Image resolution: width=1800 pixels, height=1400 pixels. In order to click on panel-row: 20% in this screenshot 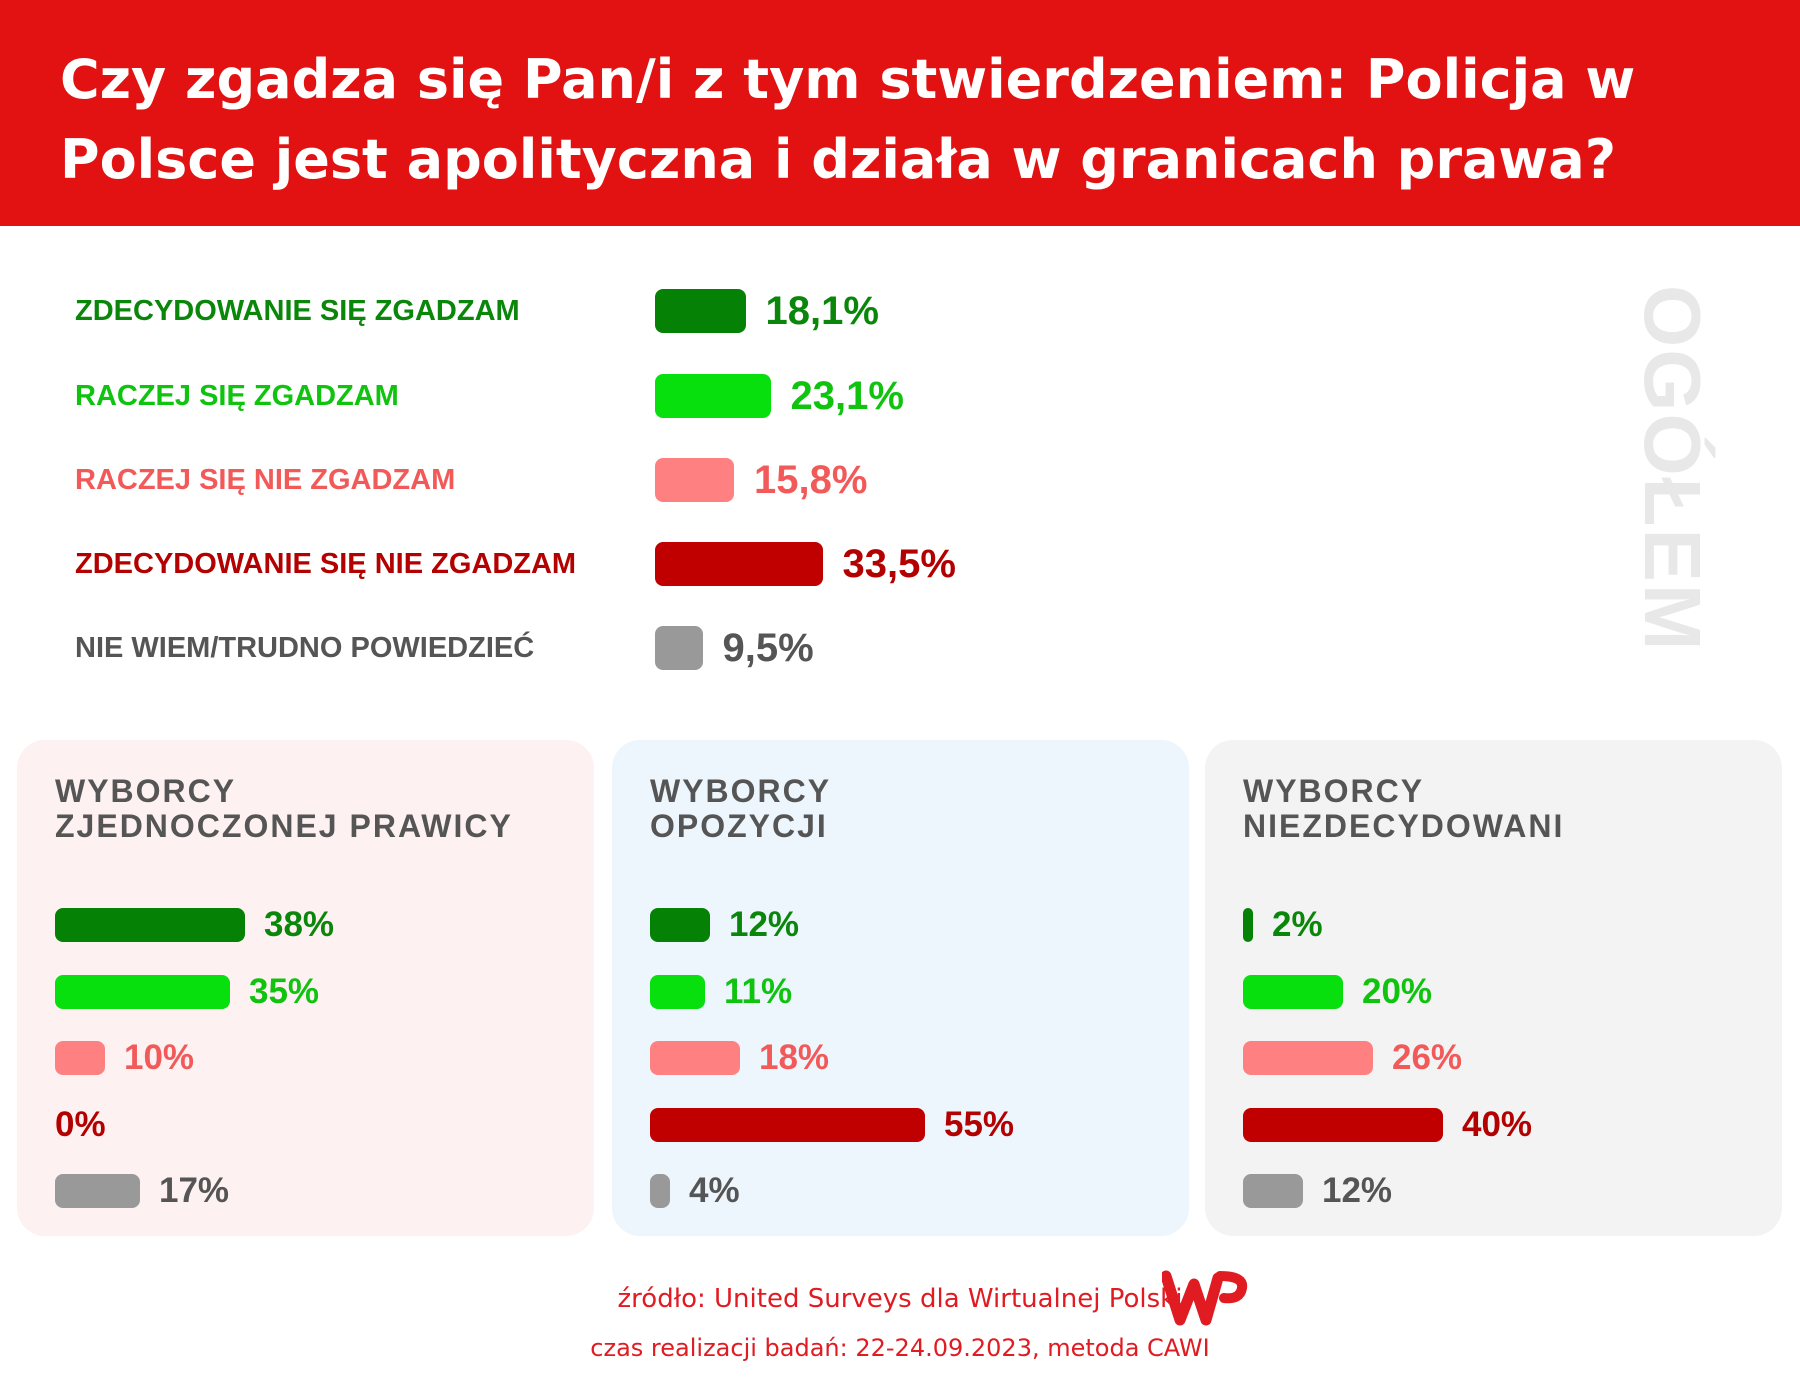, I will do `click(1503, 991)`.